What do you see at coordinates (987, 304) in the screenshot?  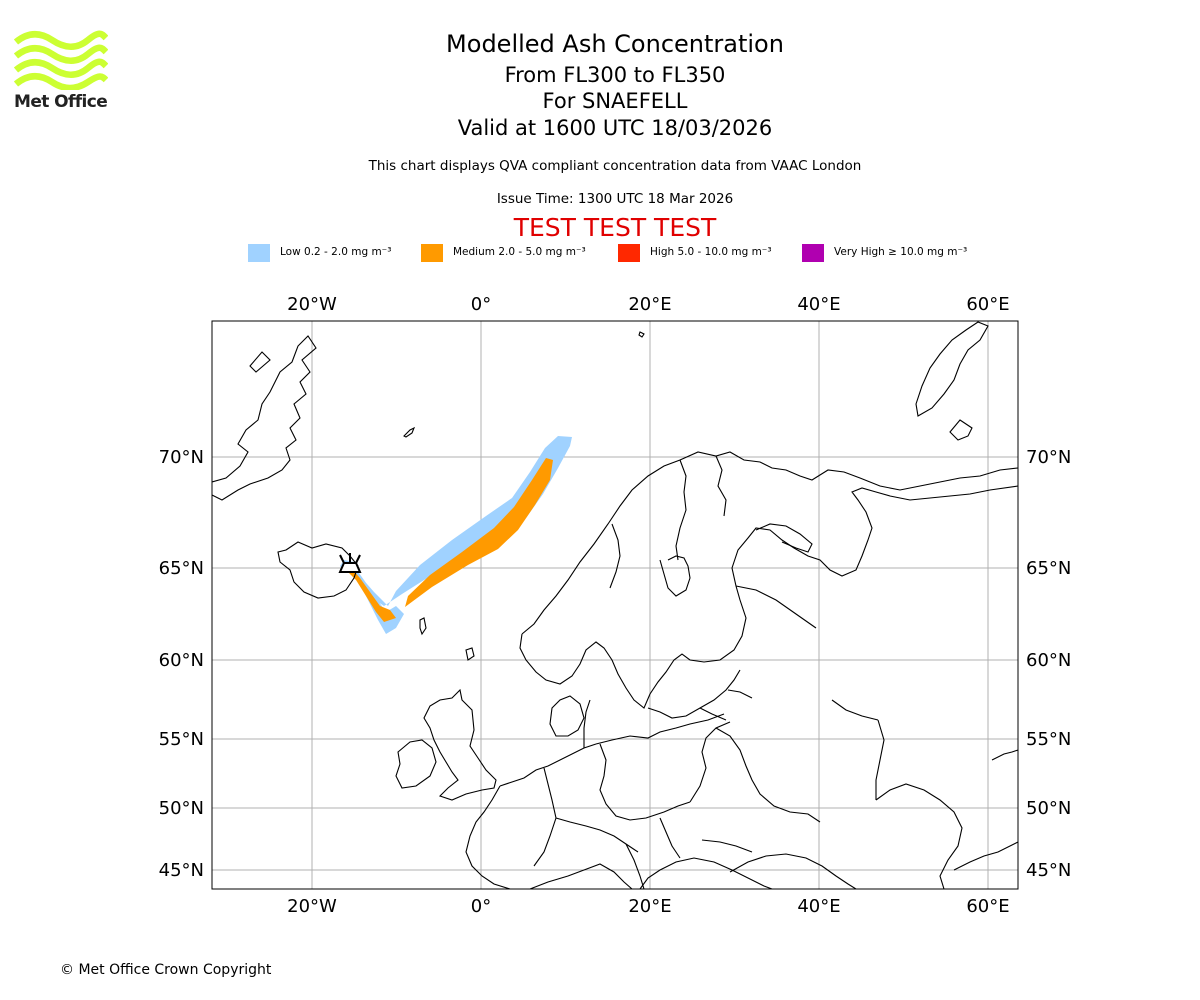 I see `lon-label-top-60e: 60°E` at bounding box center [987, 304].